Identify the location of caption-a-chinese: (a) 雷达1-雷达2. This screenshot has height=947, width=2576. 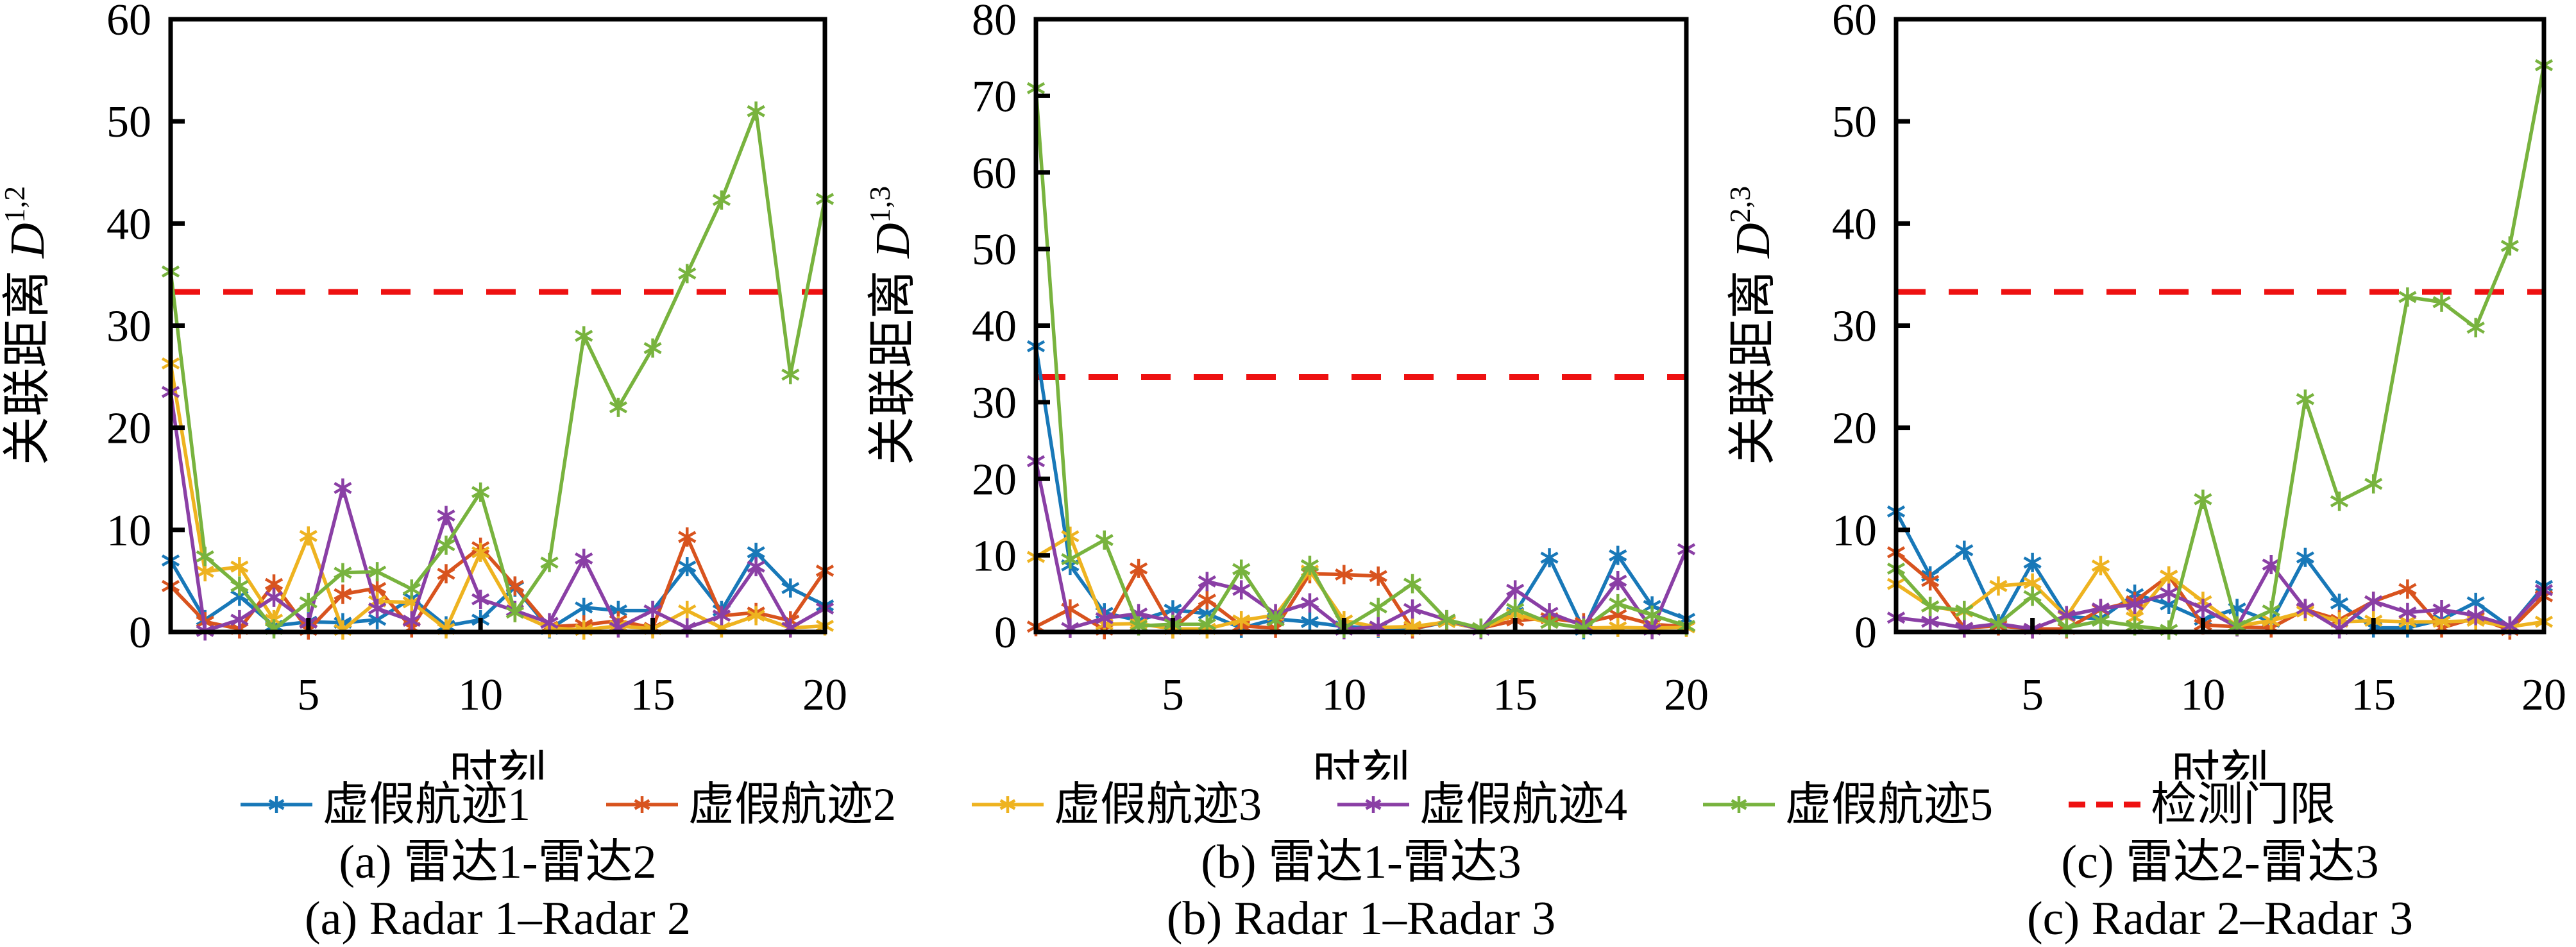
(498, 862).